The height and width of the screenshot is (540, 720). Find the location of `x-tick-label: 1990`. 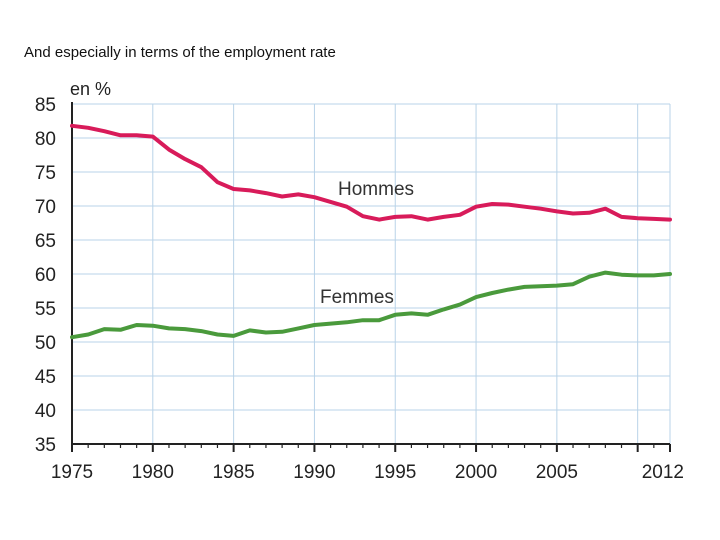

x-tick-label: 1990 is located at coordinates (314, 472).